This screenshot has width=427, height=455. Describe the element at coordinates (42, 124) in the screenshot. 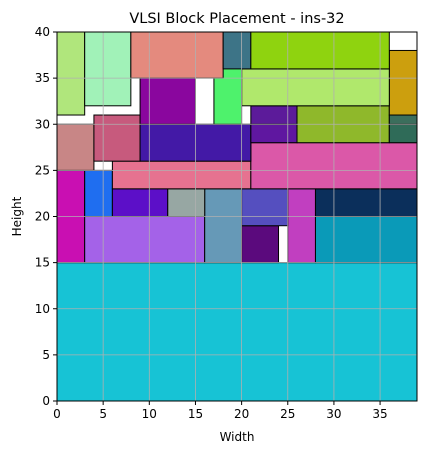

I see `y-tick-label: 30` at that location.